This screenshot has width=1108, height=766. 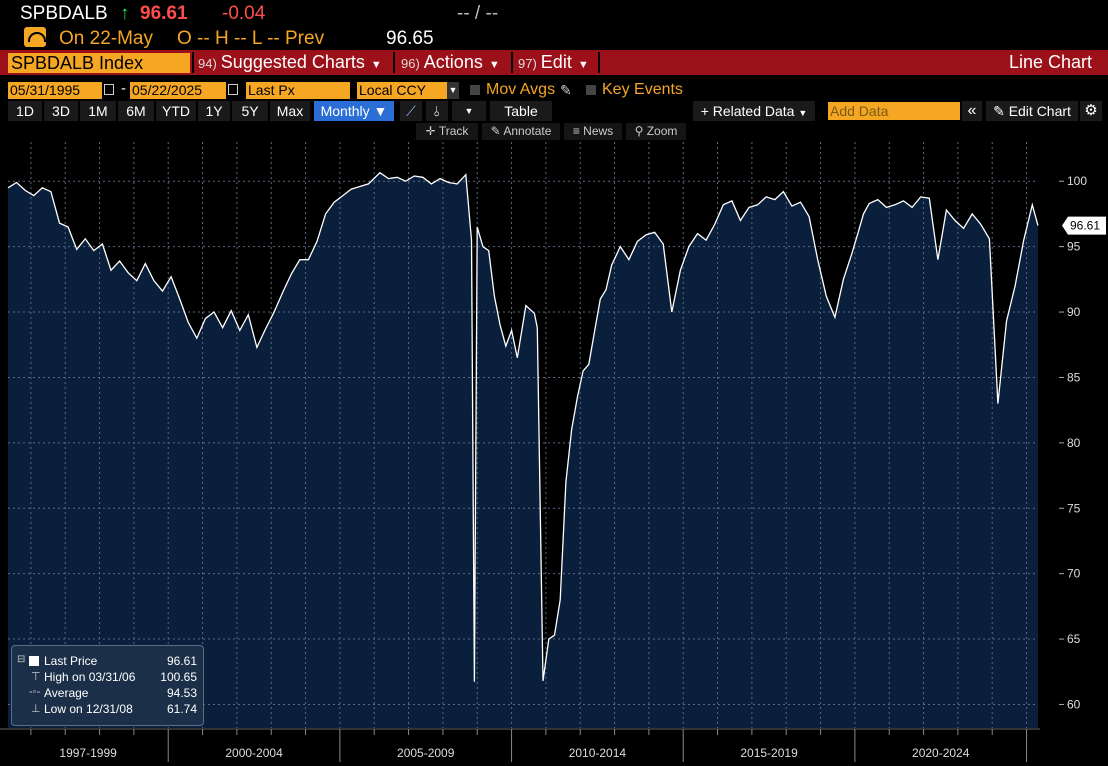 I want to click on ticker-symbol: SPBDALB, so click(x=64, y=13).